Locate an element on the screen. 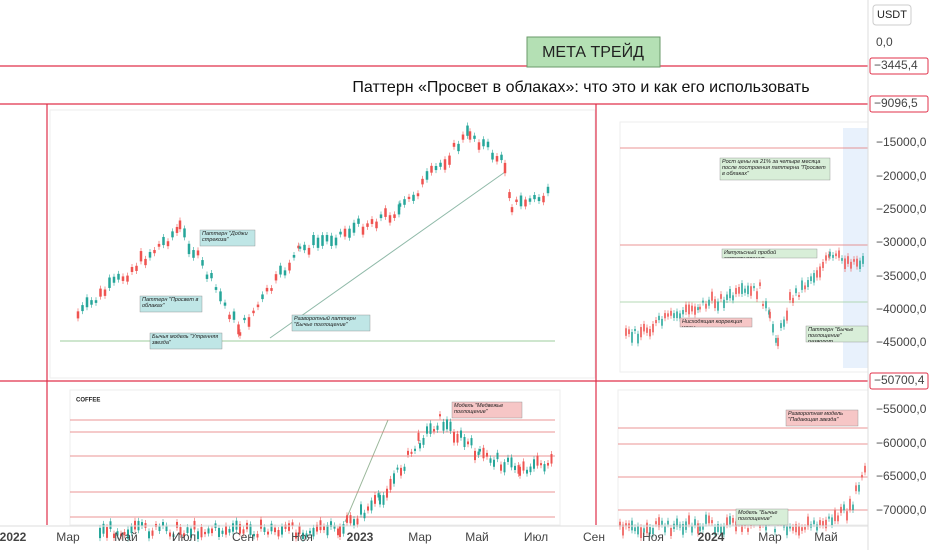  annotation-text: Паттерн "Бычье поглощение" разворот is located at coordinates (831, 334).